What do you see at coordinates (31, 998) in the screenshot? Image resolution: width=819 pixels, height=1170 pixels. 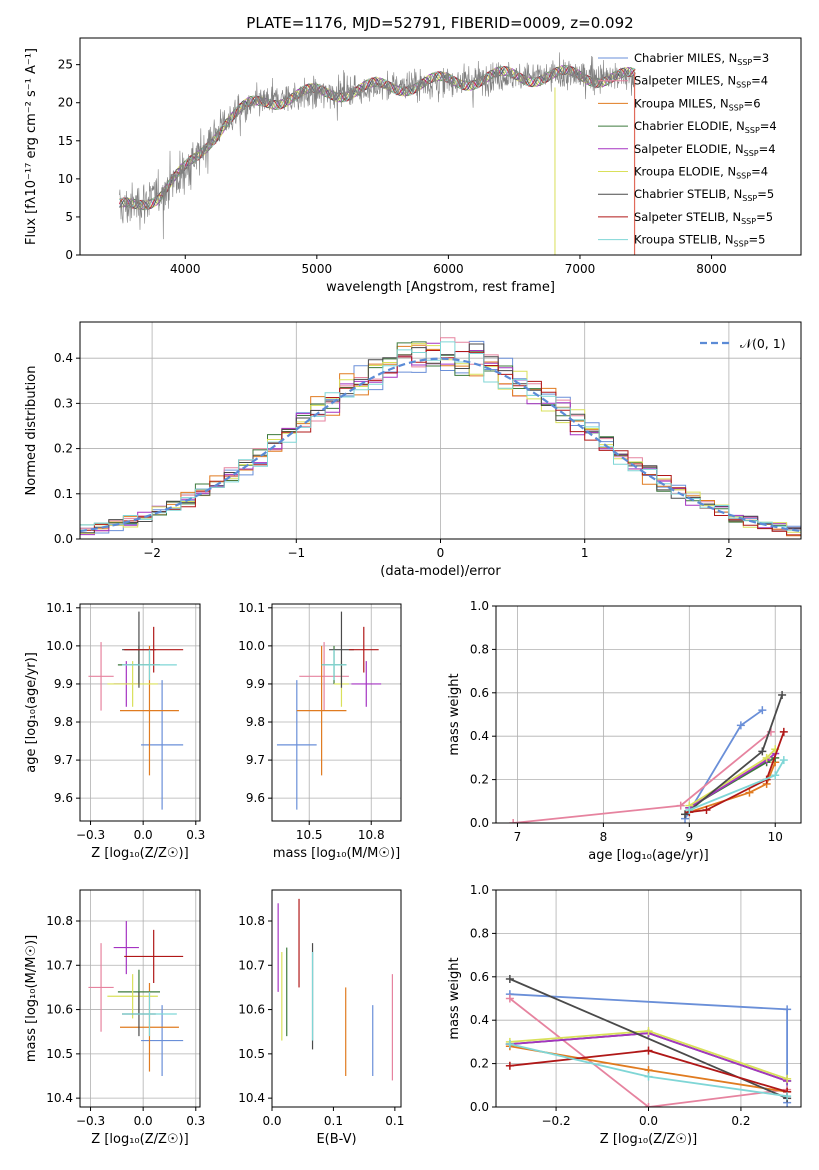 I see `y-axis-label: mass [log₁₀(M/M☉)]` at bounding box center [31, 998].